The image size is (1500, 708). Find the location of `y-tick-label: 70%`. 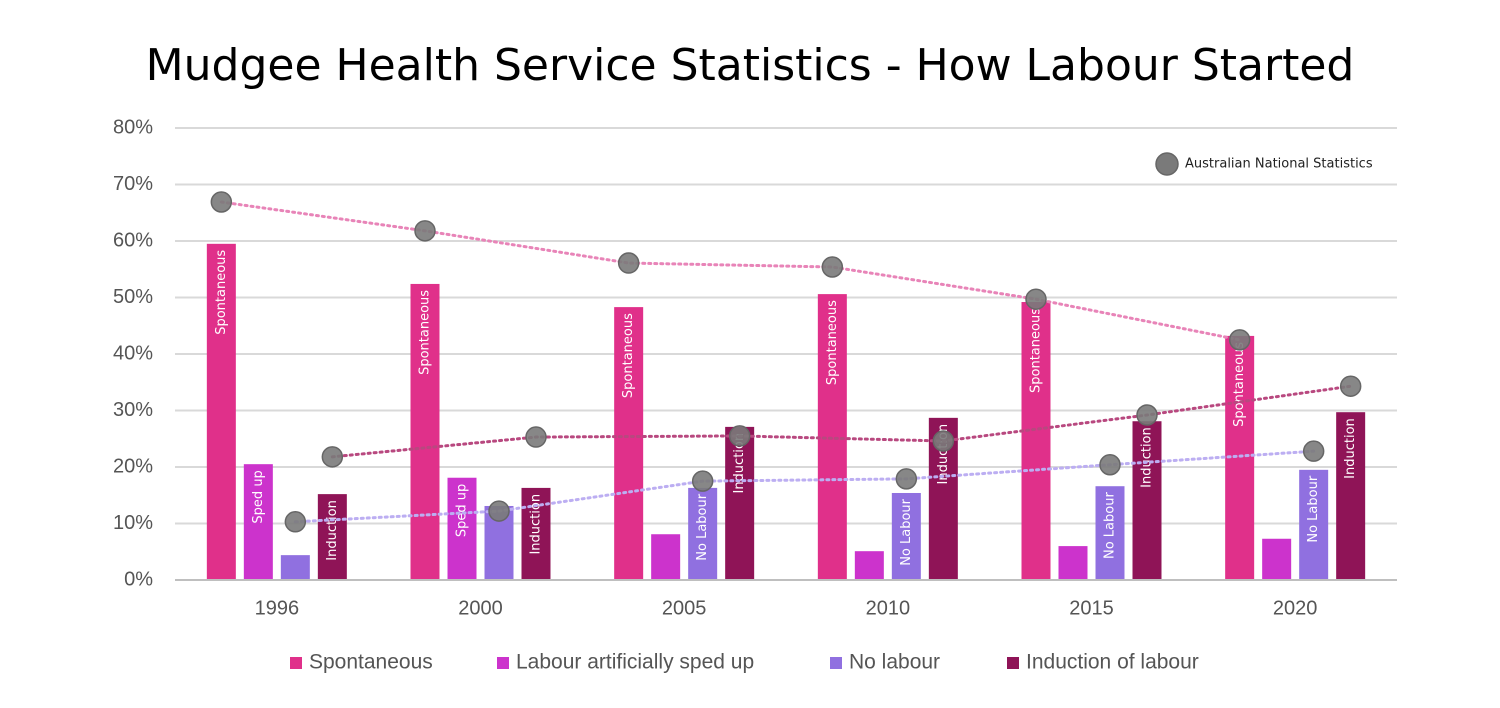

y-tick-label: 70% is located at coordinates (133, 184).